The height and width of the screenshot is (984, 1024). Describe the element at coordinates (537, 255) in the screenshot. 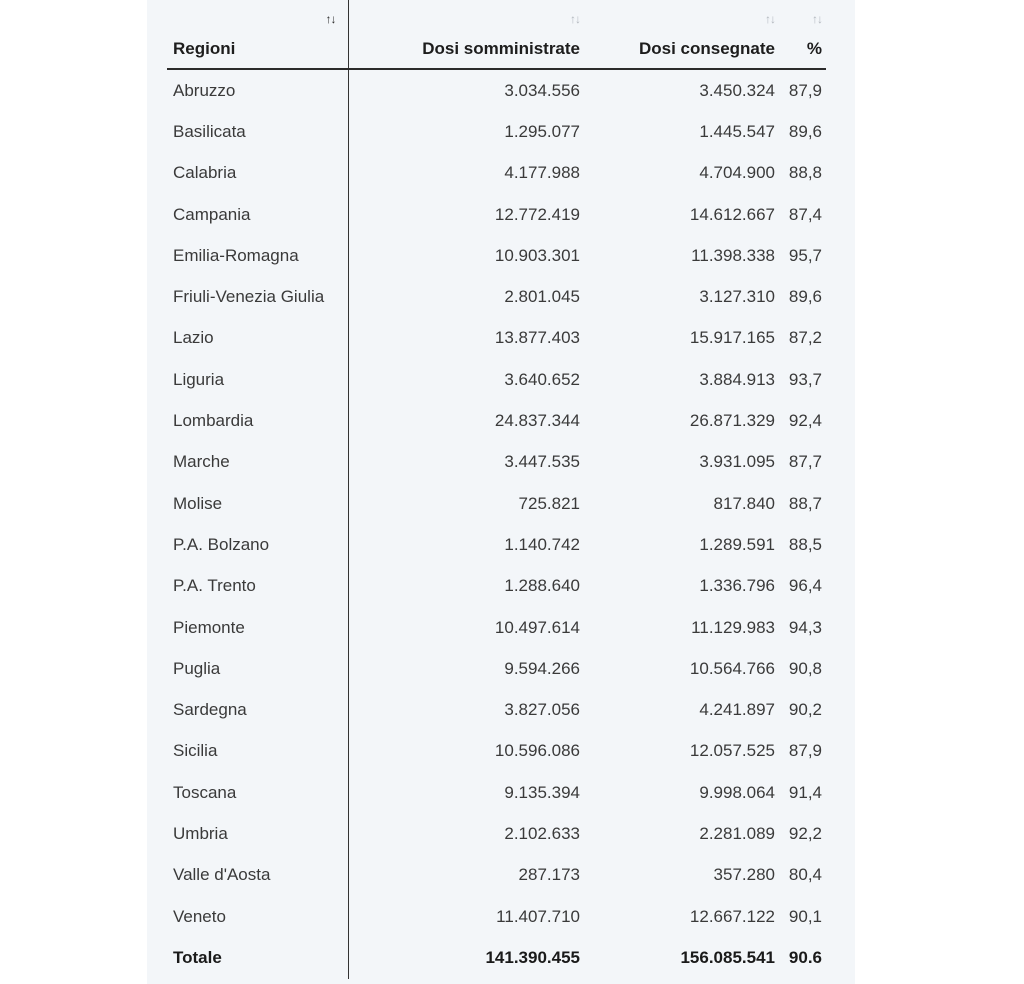

I see `cell-dosi-somministrate: 10.903.301` at that location.